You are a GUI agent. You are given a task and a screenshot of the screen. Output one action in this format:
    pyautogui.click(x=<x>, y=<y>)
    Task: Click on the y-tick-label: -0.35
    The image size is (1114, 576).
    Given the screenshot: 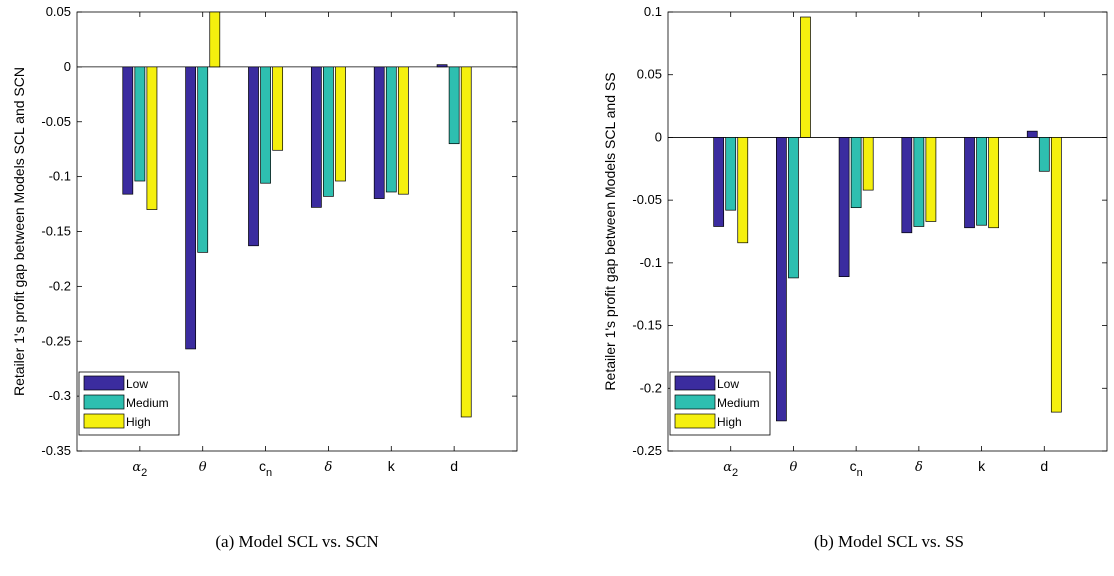 What is the action you would take?
    pyautogui.click(x=56, y=450)
    